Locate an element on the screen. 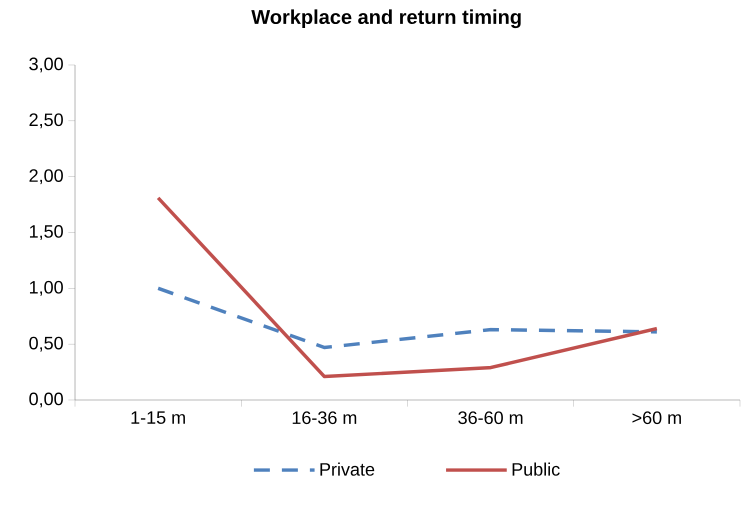 The image size is (743, 506). x-tick-label: >60 m is located at coordinates (656, 417).